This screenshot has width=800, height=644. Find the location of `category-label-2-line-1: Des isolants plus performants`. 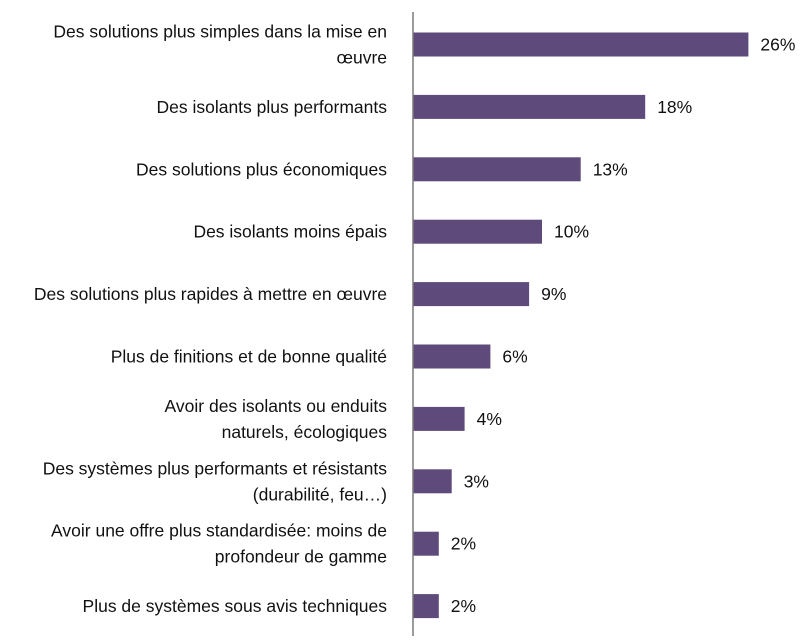

category-label-2-line-1: Des isolants plus performants is located at coordinates (271, 107).